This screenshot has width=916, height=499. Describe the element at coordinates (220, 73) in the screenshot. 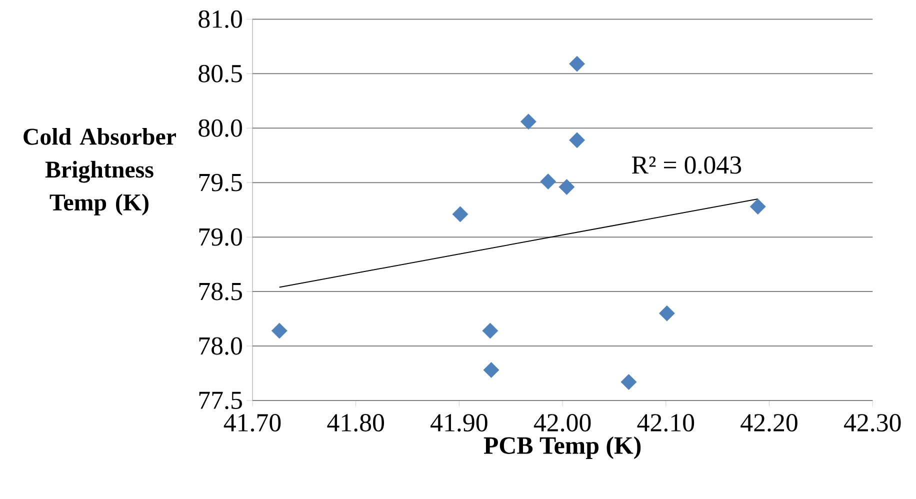

I see `y-tick-label: 80.5` at that location.